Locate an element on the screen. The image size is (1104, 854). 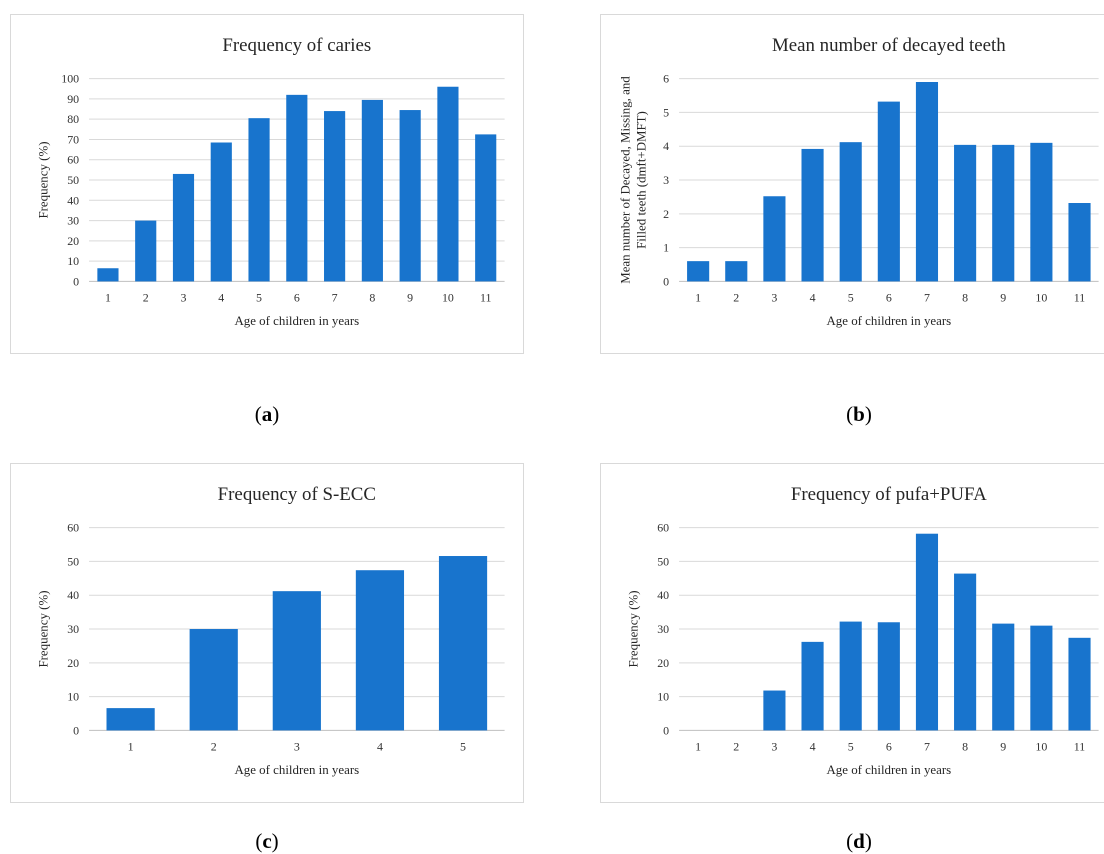
chart-title: Frequency of caries is located at coordinates (296, 45).